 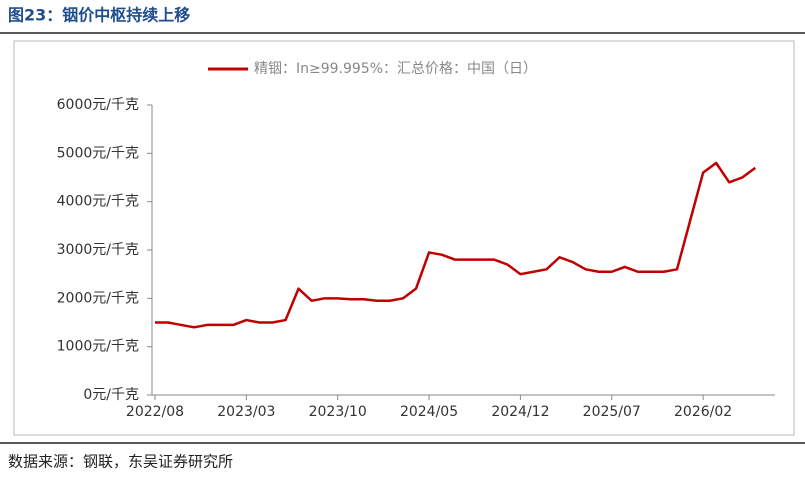 I want to click on x-tick-label: 2025/07, so click(x=612, y=412).